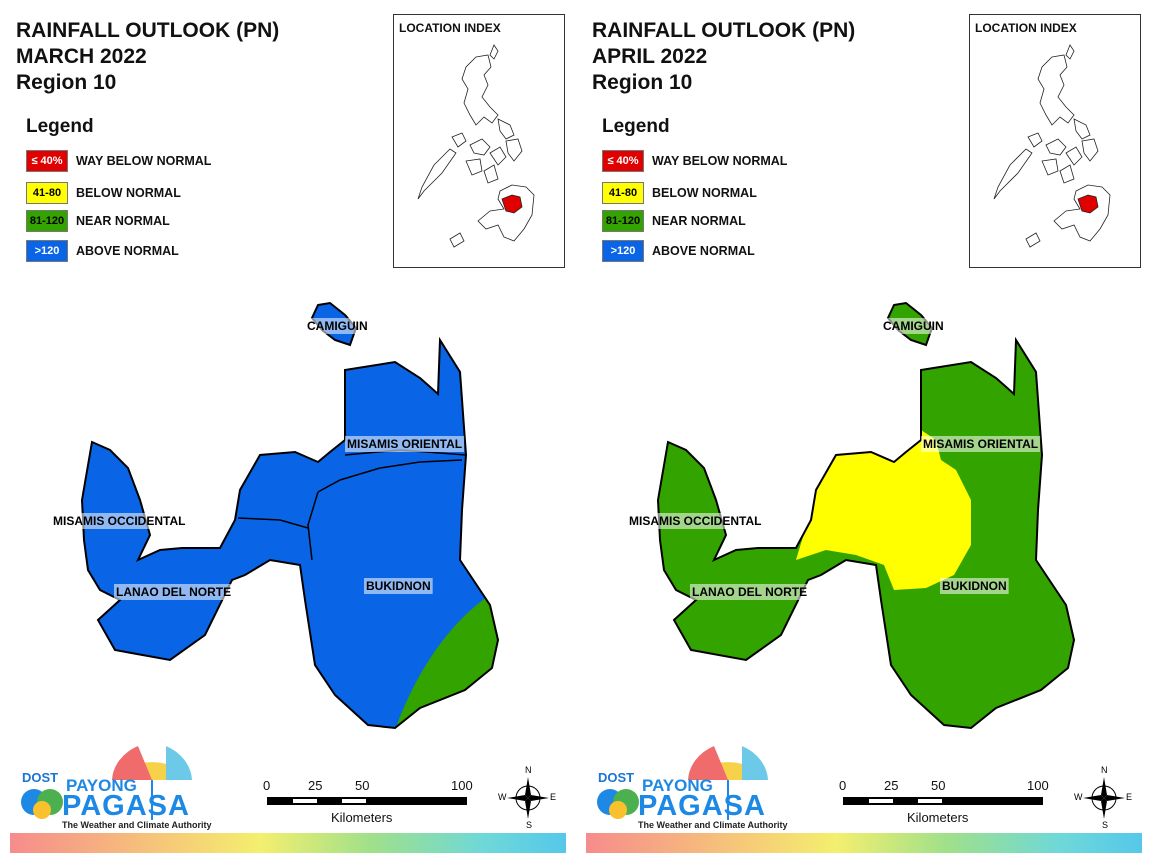 The image size is (1152, 864). Describe the element at coordinates (81, 56) in the screenshot. I see `title-month: MARCH 2022` at that location.